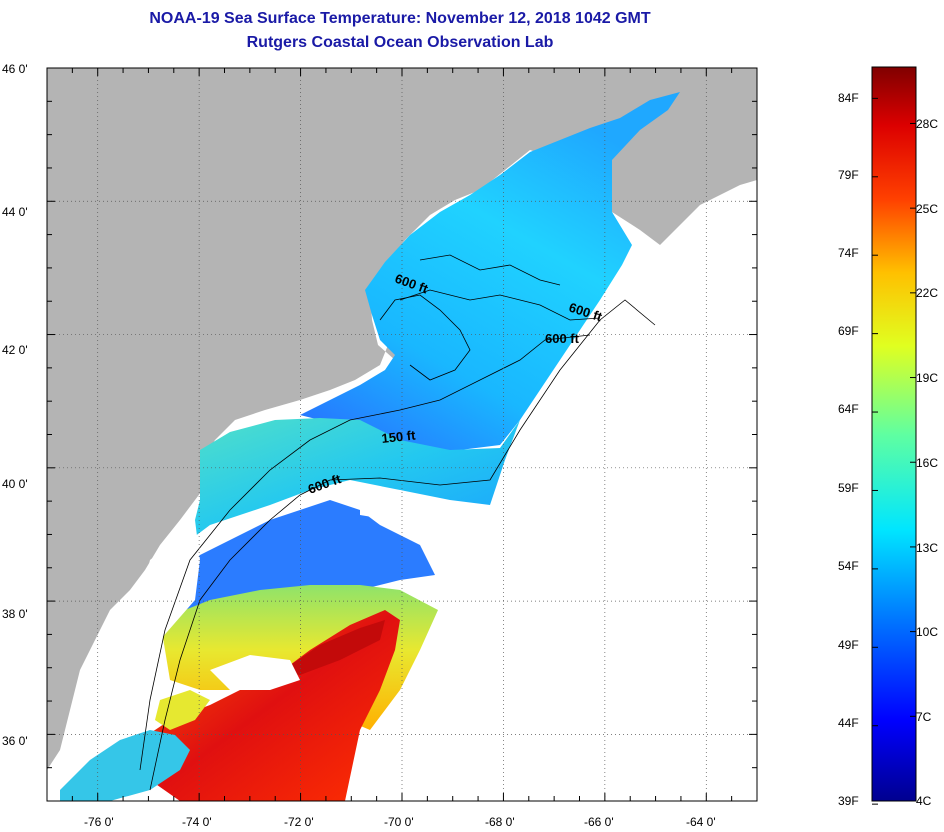  What do you see at coordinates (500, 822) in the screenshot?
I see `lon-label: -68 0'` at bounding box center [500, 822].